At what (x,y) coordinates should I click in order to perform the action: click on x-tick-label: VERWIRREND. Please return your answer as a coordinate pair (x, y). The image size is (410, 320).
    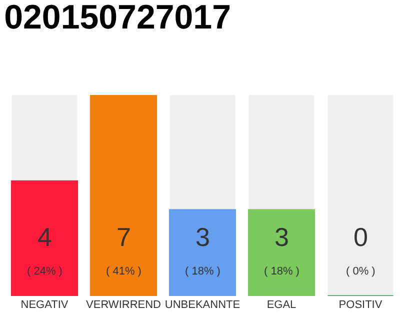
    Looking at the image, I should click on (124, 305).